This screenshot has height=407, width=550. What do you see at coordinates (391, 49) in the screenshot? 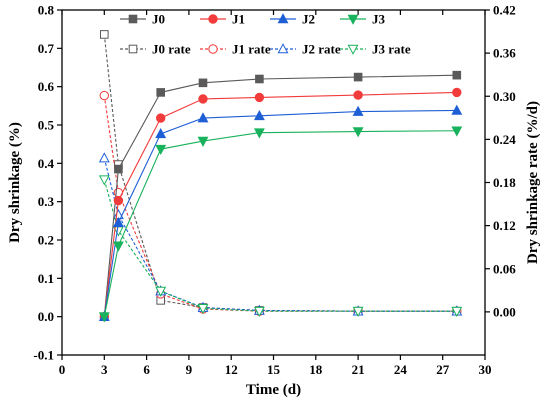
I see `legend-label: J3 rate` at bounding box center [391, 49].